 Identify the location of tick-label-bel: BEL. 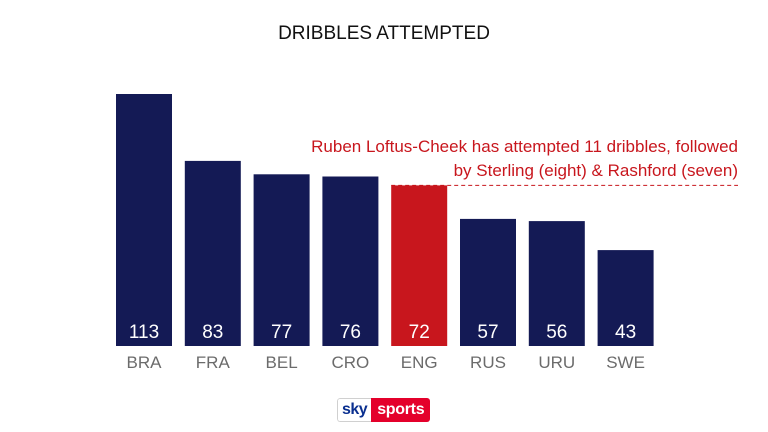
(282, 362).